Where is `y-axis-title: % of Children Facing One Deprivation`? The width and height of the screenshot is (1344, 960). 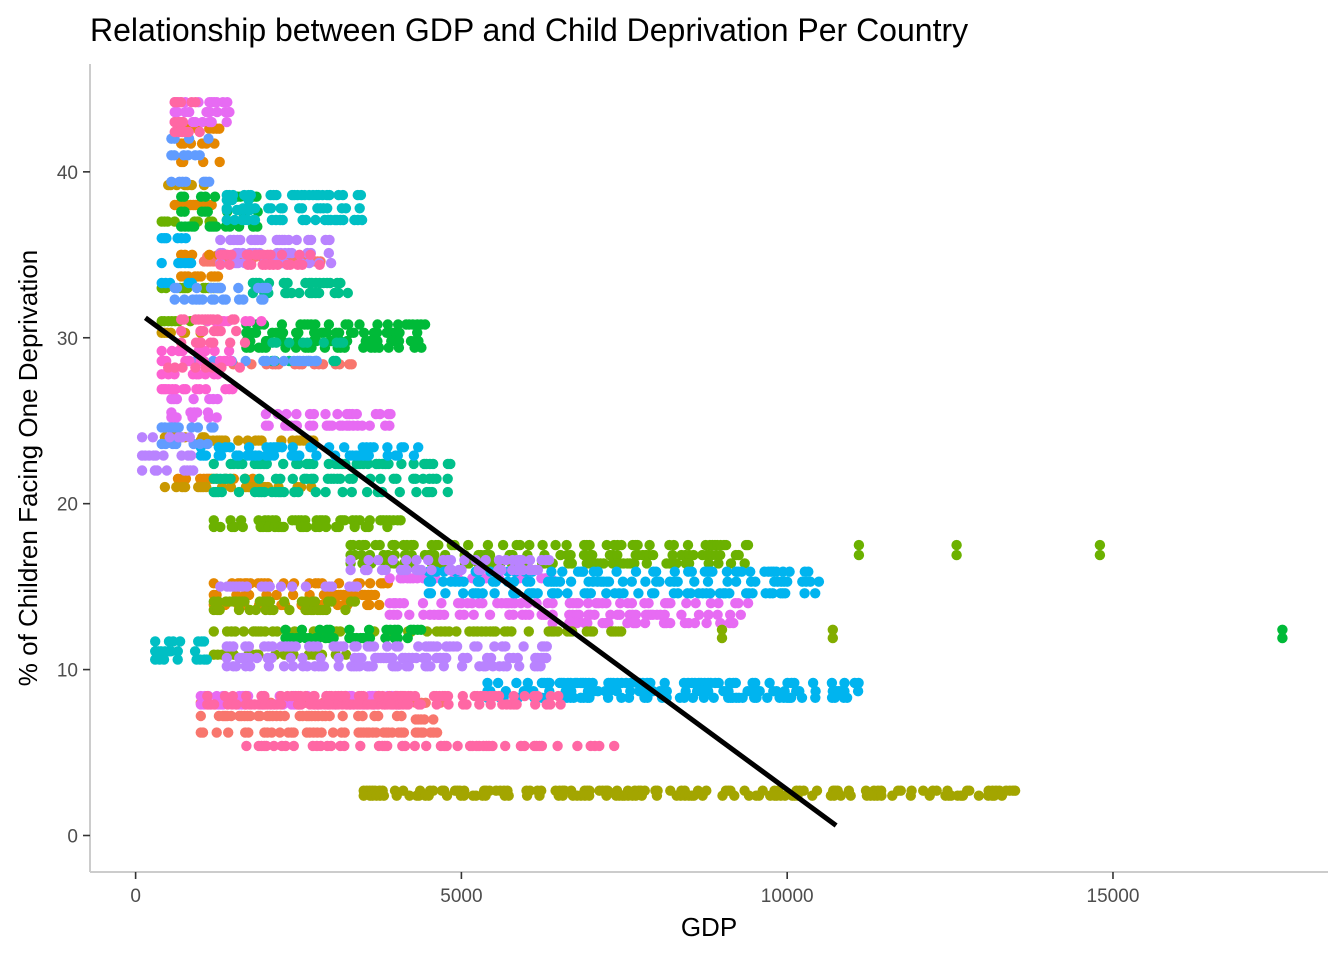 y-axis-title: % of Children Facing One Deprivation is located at coordinates (28, 468).